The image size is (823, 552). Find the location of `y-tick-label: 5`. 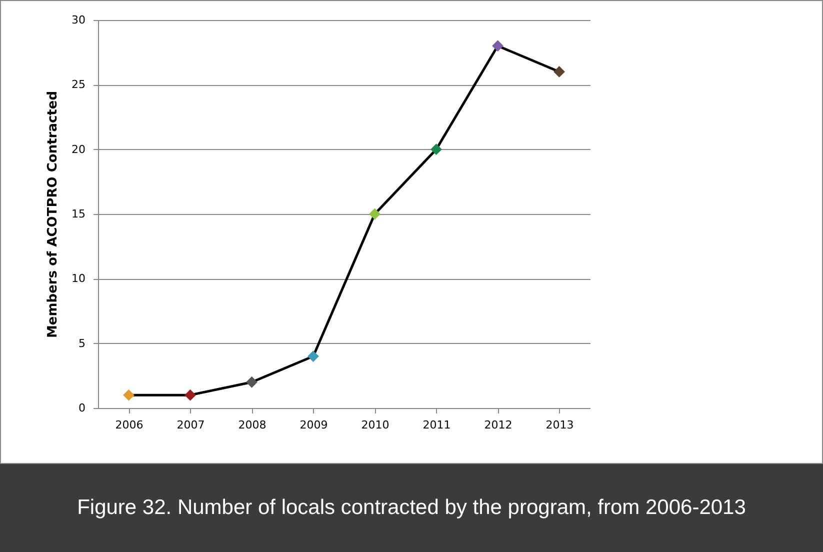

y-tick-label: 5 is located at coordinates (82, 343).